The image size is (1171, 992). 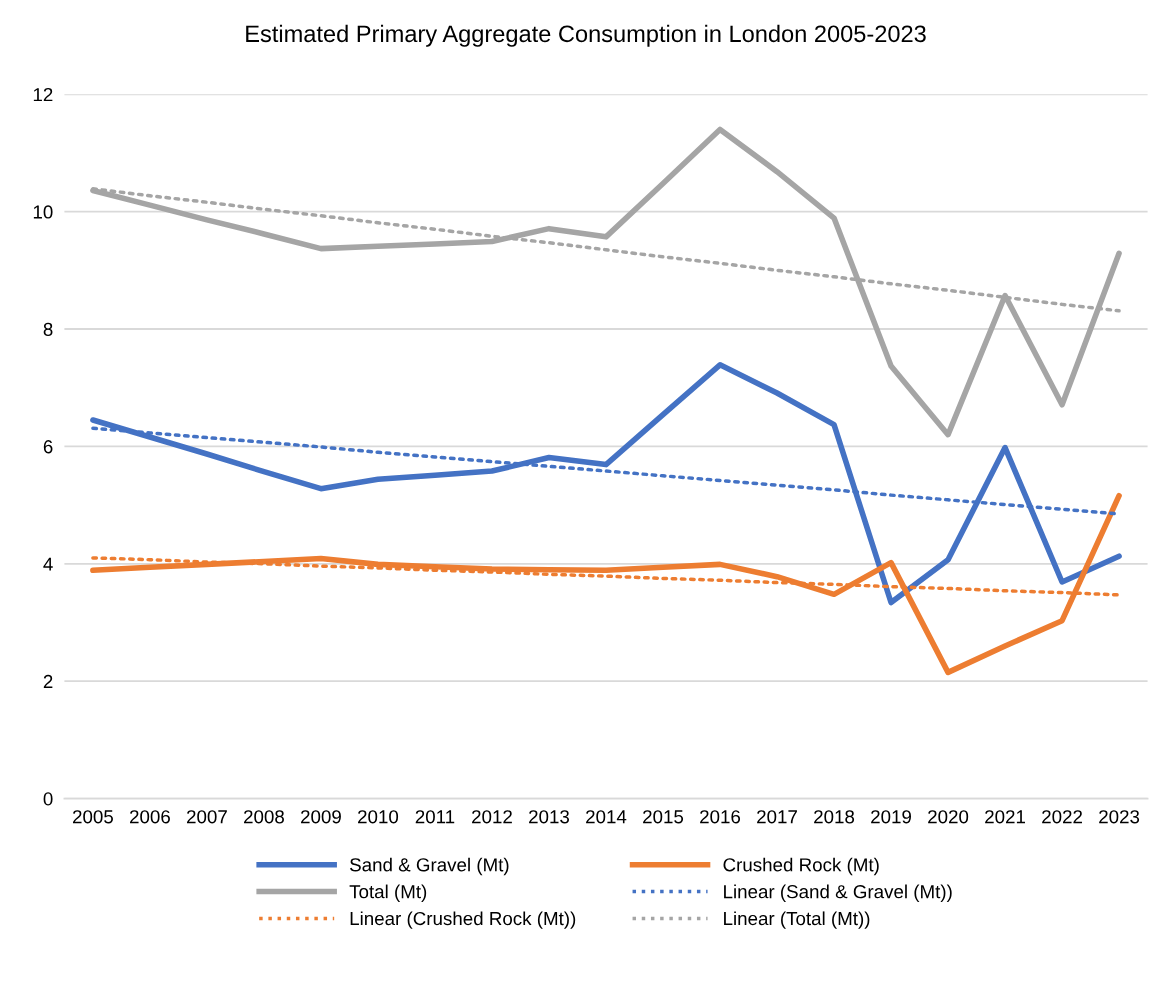 What do you see at coordinates (48, 329) in the screenshot?
I see `y-tick-label: 8` at bounding box center [48, 329].